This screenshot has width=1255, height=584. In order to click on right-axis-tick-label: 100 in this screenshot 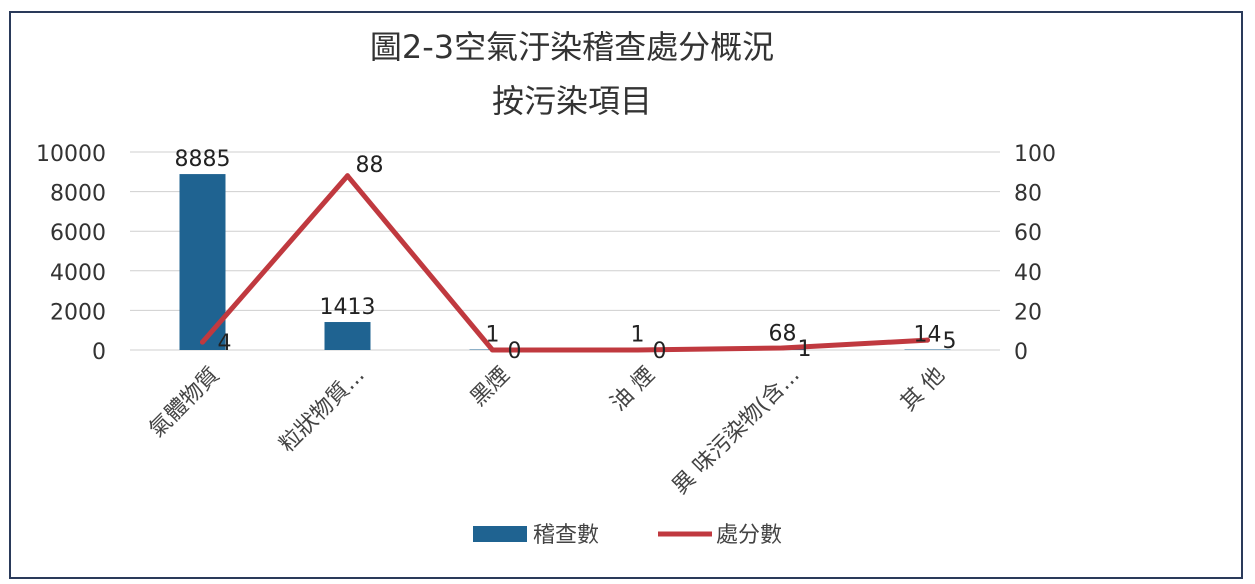, I will do `click(1035, 154)`.